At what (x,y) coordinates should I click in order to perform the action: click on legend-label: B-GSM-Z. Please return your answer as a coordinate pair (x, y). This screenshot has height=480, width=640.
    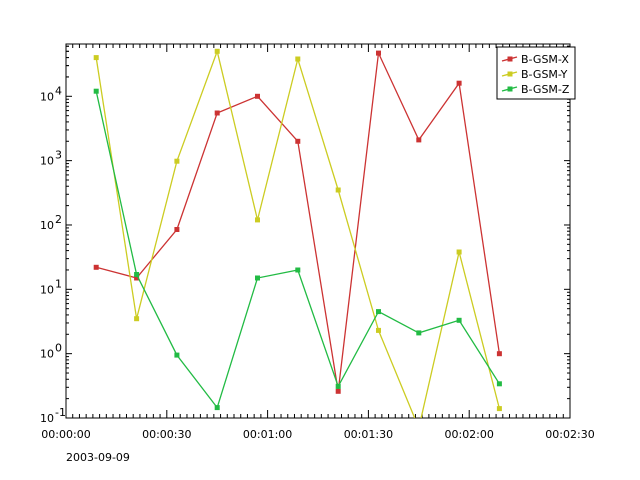
    Looking at the image, I should click on (545, 89).